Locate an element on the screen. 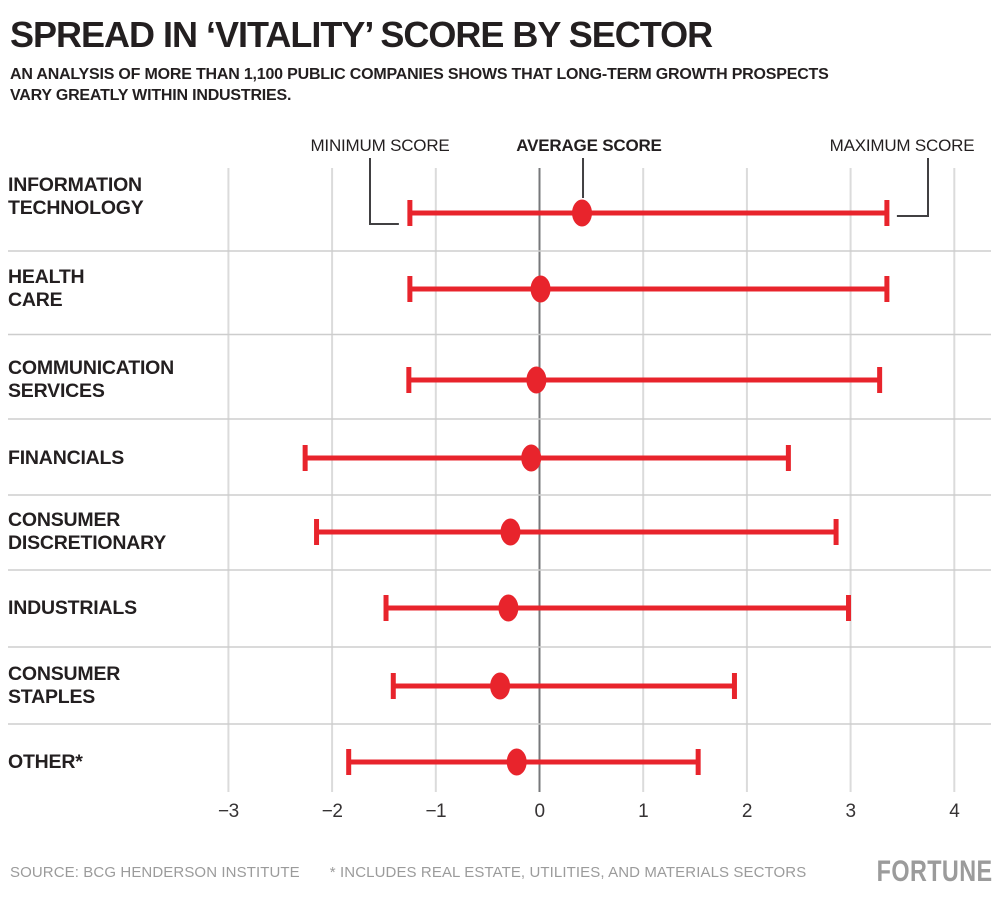 This screenshot has width=1000, height=911. range-bar-health-care is located at coordinates (648, 289).